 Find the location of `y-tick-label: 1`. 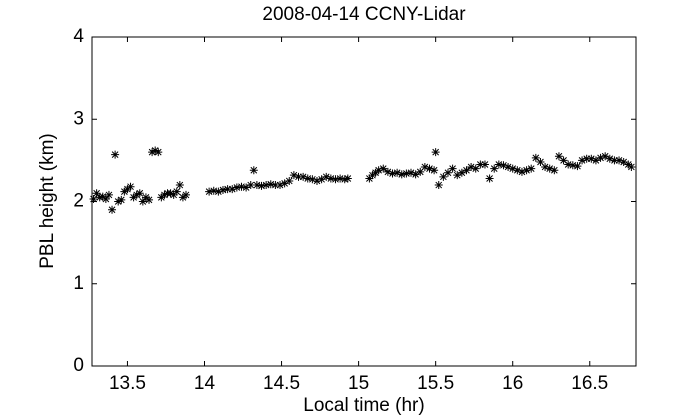

y-tick-label: 1 is located at coordinates (78, 283).